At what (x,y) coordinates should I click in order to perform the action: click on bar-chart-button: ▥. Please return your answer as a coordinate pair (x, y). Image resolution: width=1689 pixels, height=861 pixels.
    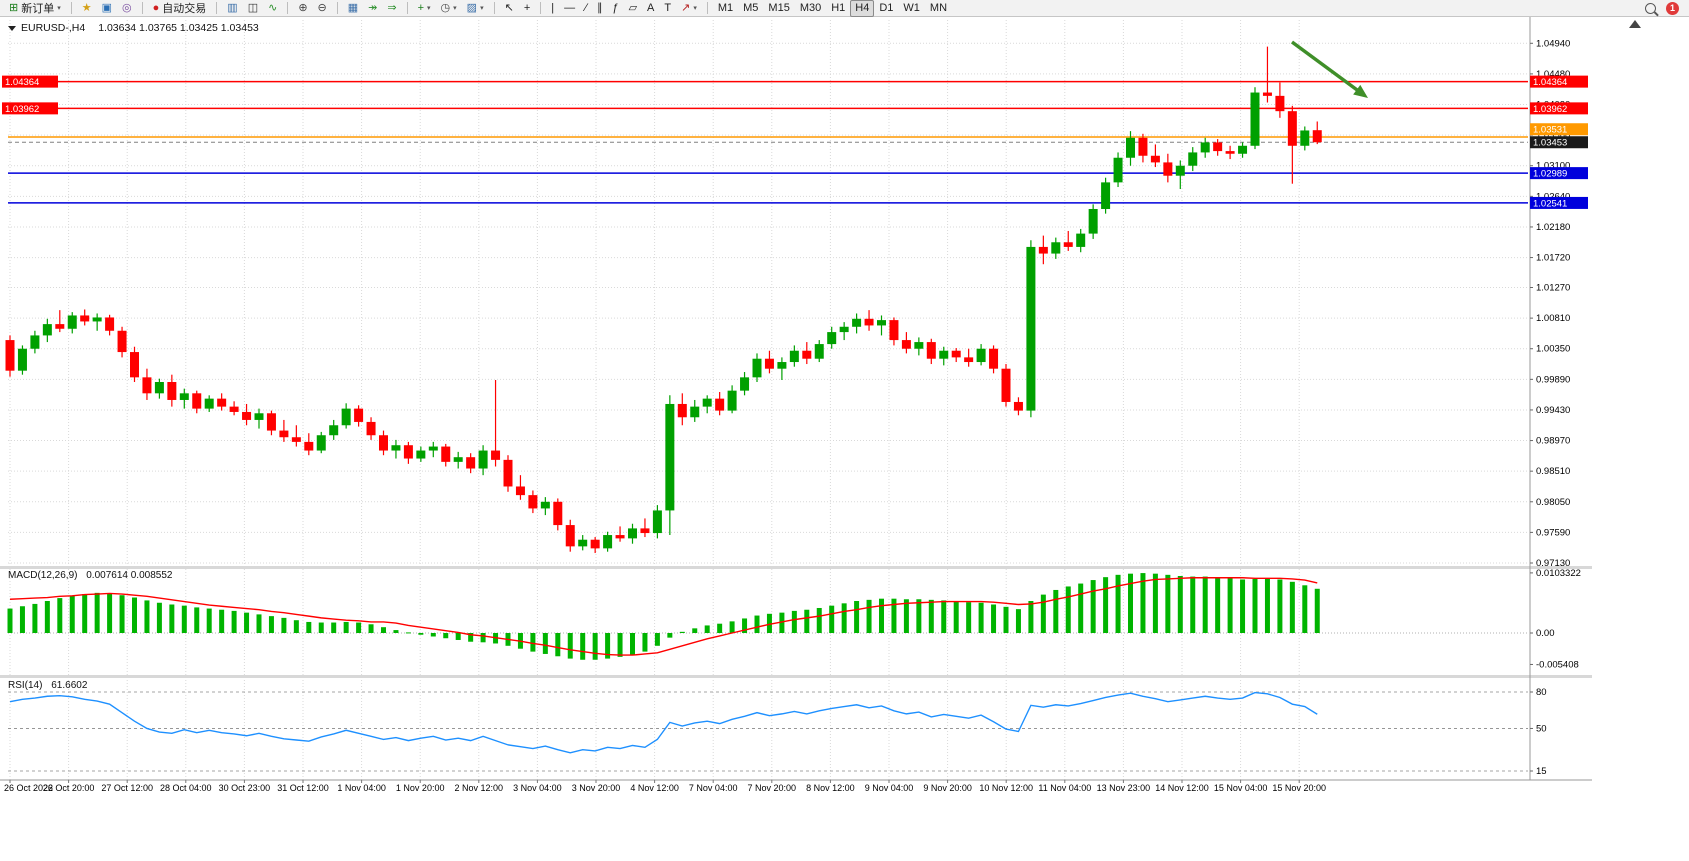
    Looking at the image, I should click on (232, 8).